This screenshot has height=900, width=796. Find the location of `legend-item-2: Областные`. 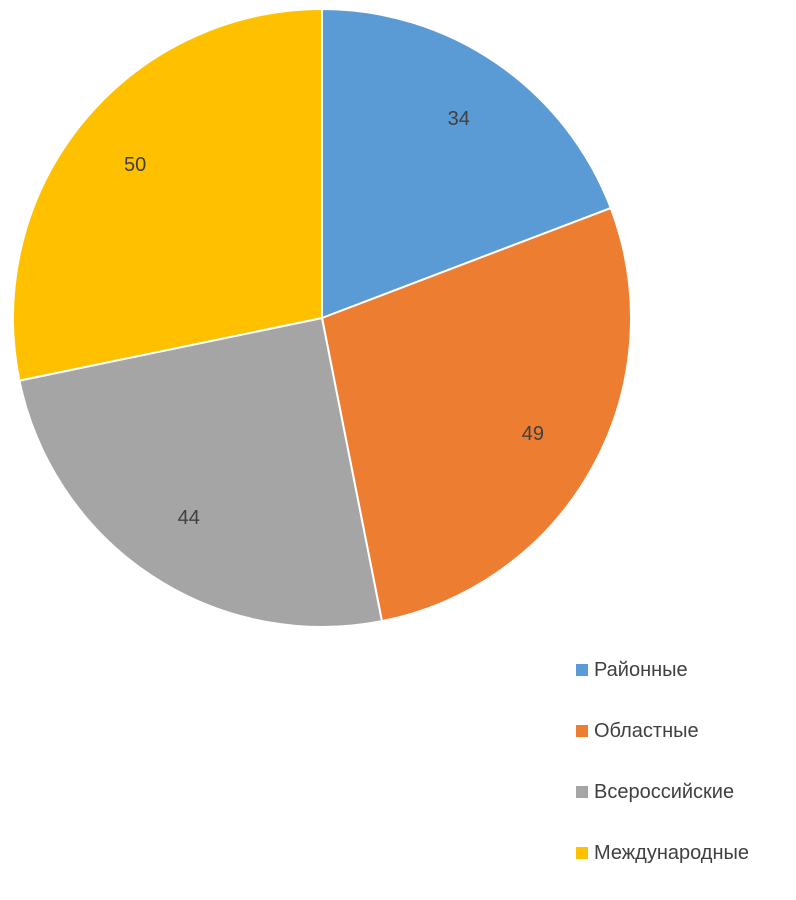

legend-item-2: Областные is located at coordinates (683, 731).